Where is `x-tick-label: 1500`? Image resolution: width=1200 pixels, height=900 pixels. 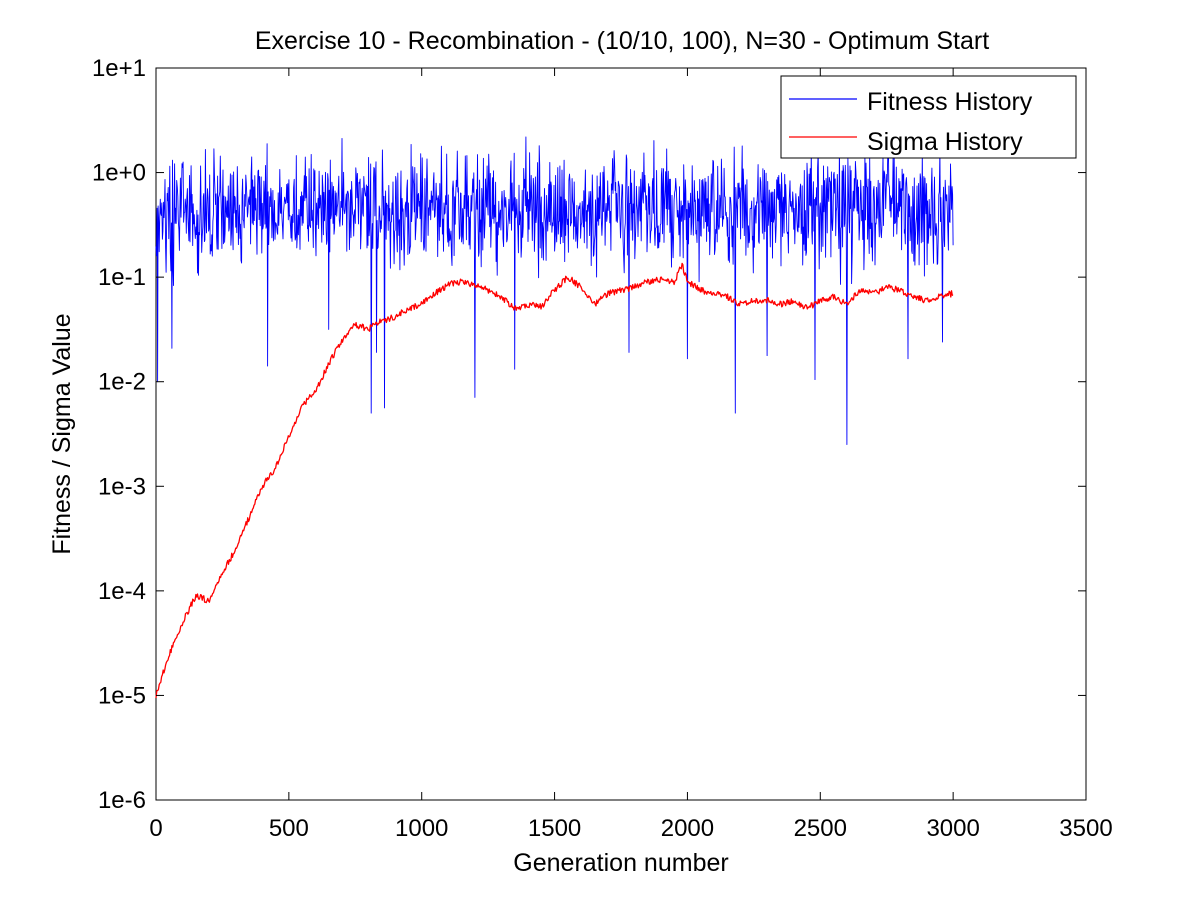
x-tick-label: 1500 is located at coordinates (554, 828).